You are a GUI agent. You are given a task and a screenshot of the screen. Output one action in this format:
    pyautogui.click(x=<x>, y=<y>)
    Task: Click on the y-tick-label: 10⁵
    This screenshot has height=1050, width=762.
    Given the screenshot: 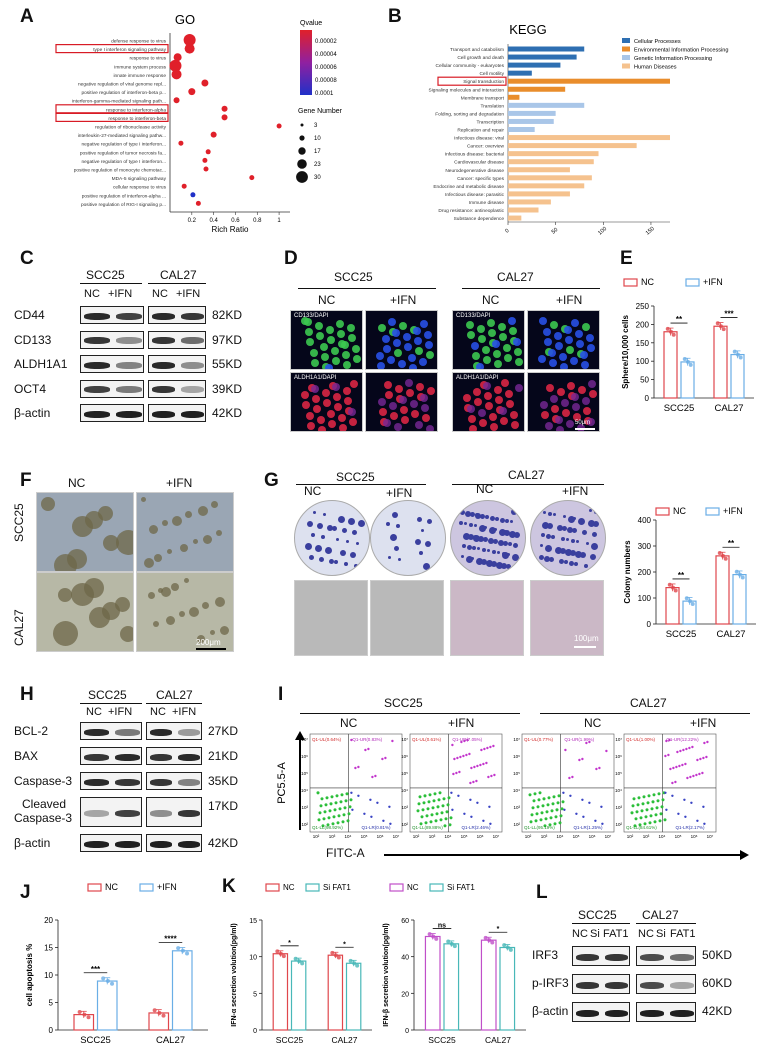 What is the action you would take?
    pyautogui.click(x=618, y=773)
    